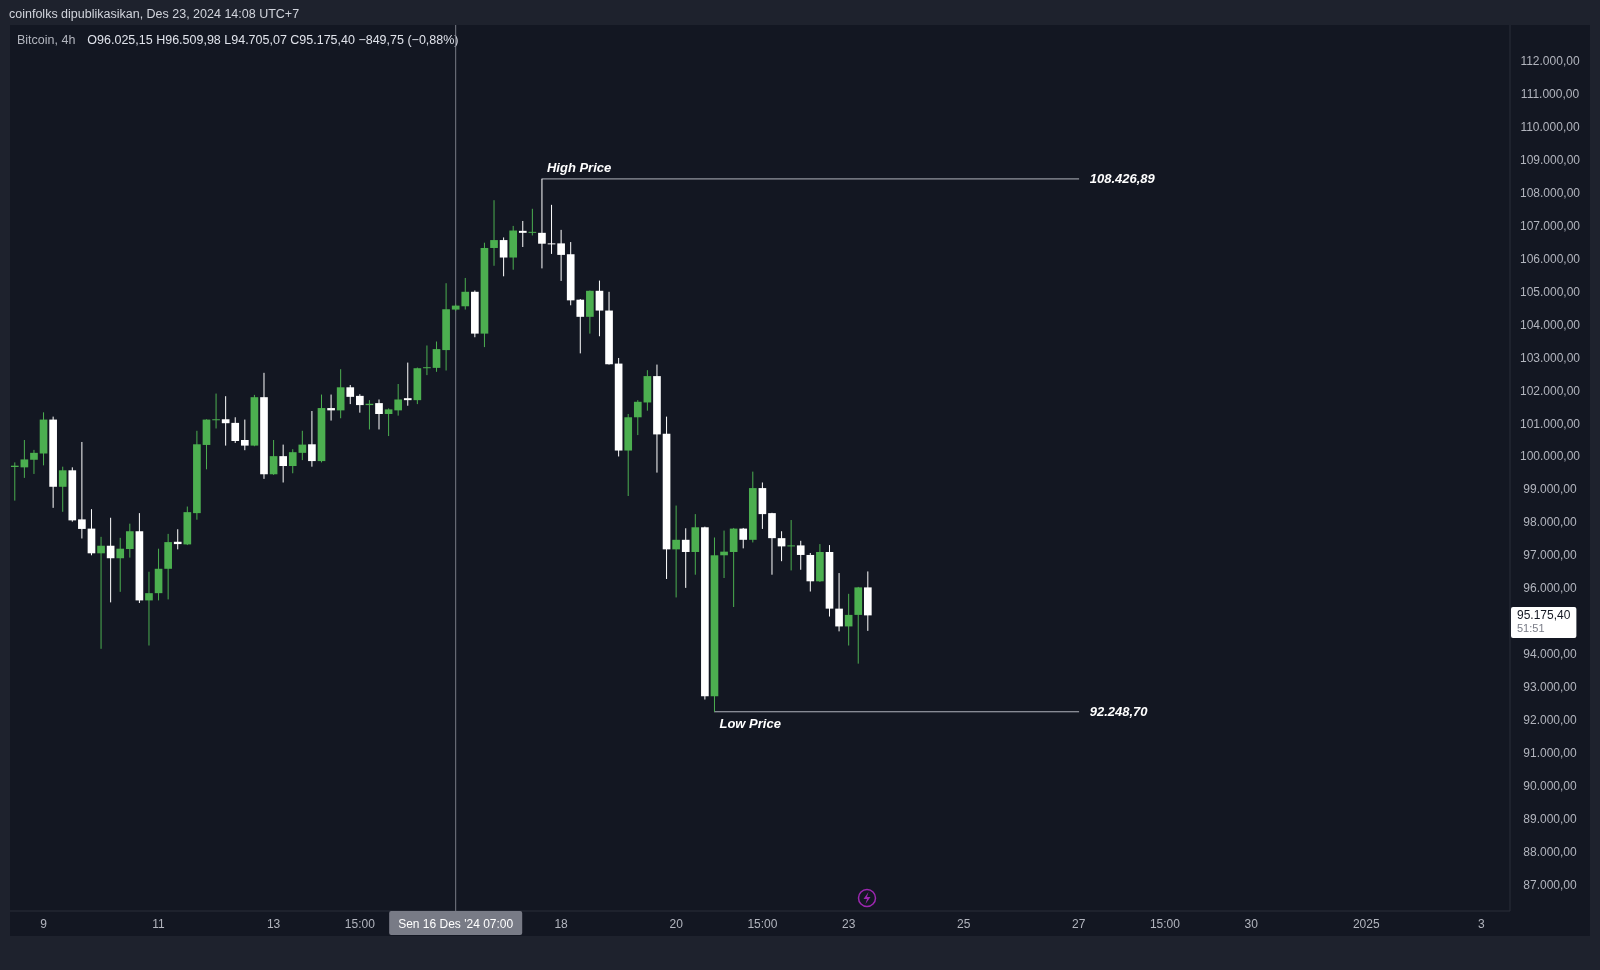  Describe the element at coordinates (1550, 423) in the screenshot. I see `y-tick-label: 101.000,00` at that location.